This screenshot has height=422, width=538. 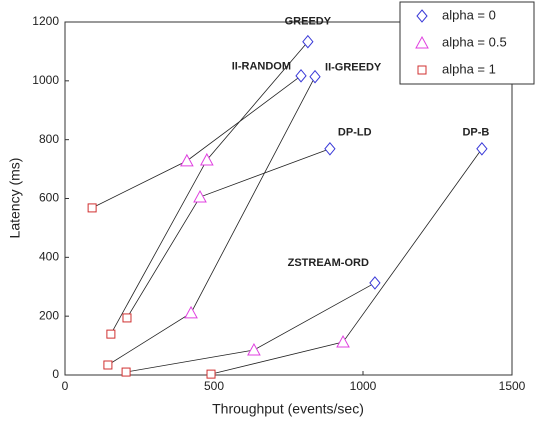 I want to click on x-tick-label: 500, so click(x=214, y=386).